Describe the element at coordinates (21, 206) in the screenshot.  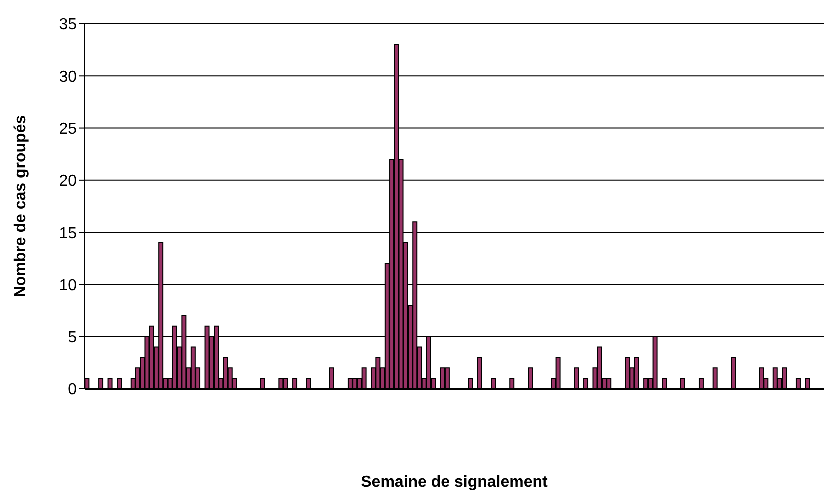
I see `y-axis-title: Nombre de cas groupés` at that location.